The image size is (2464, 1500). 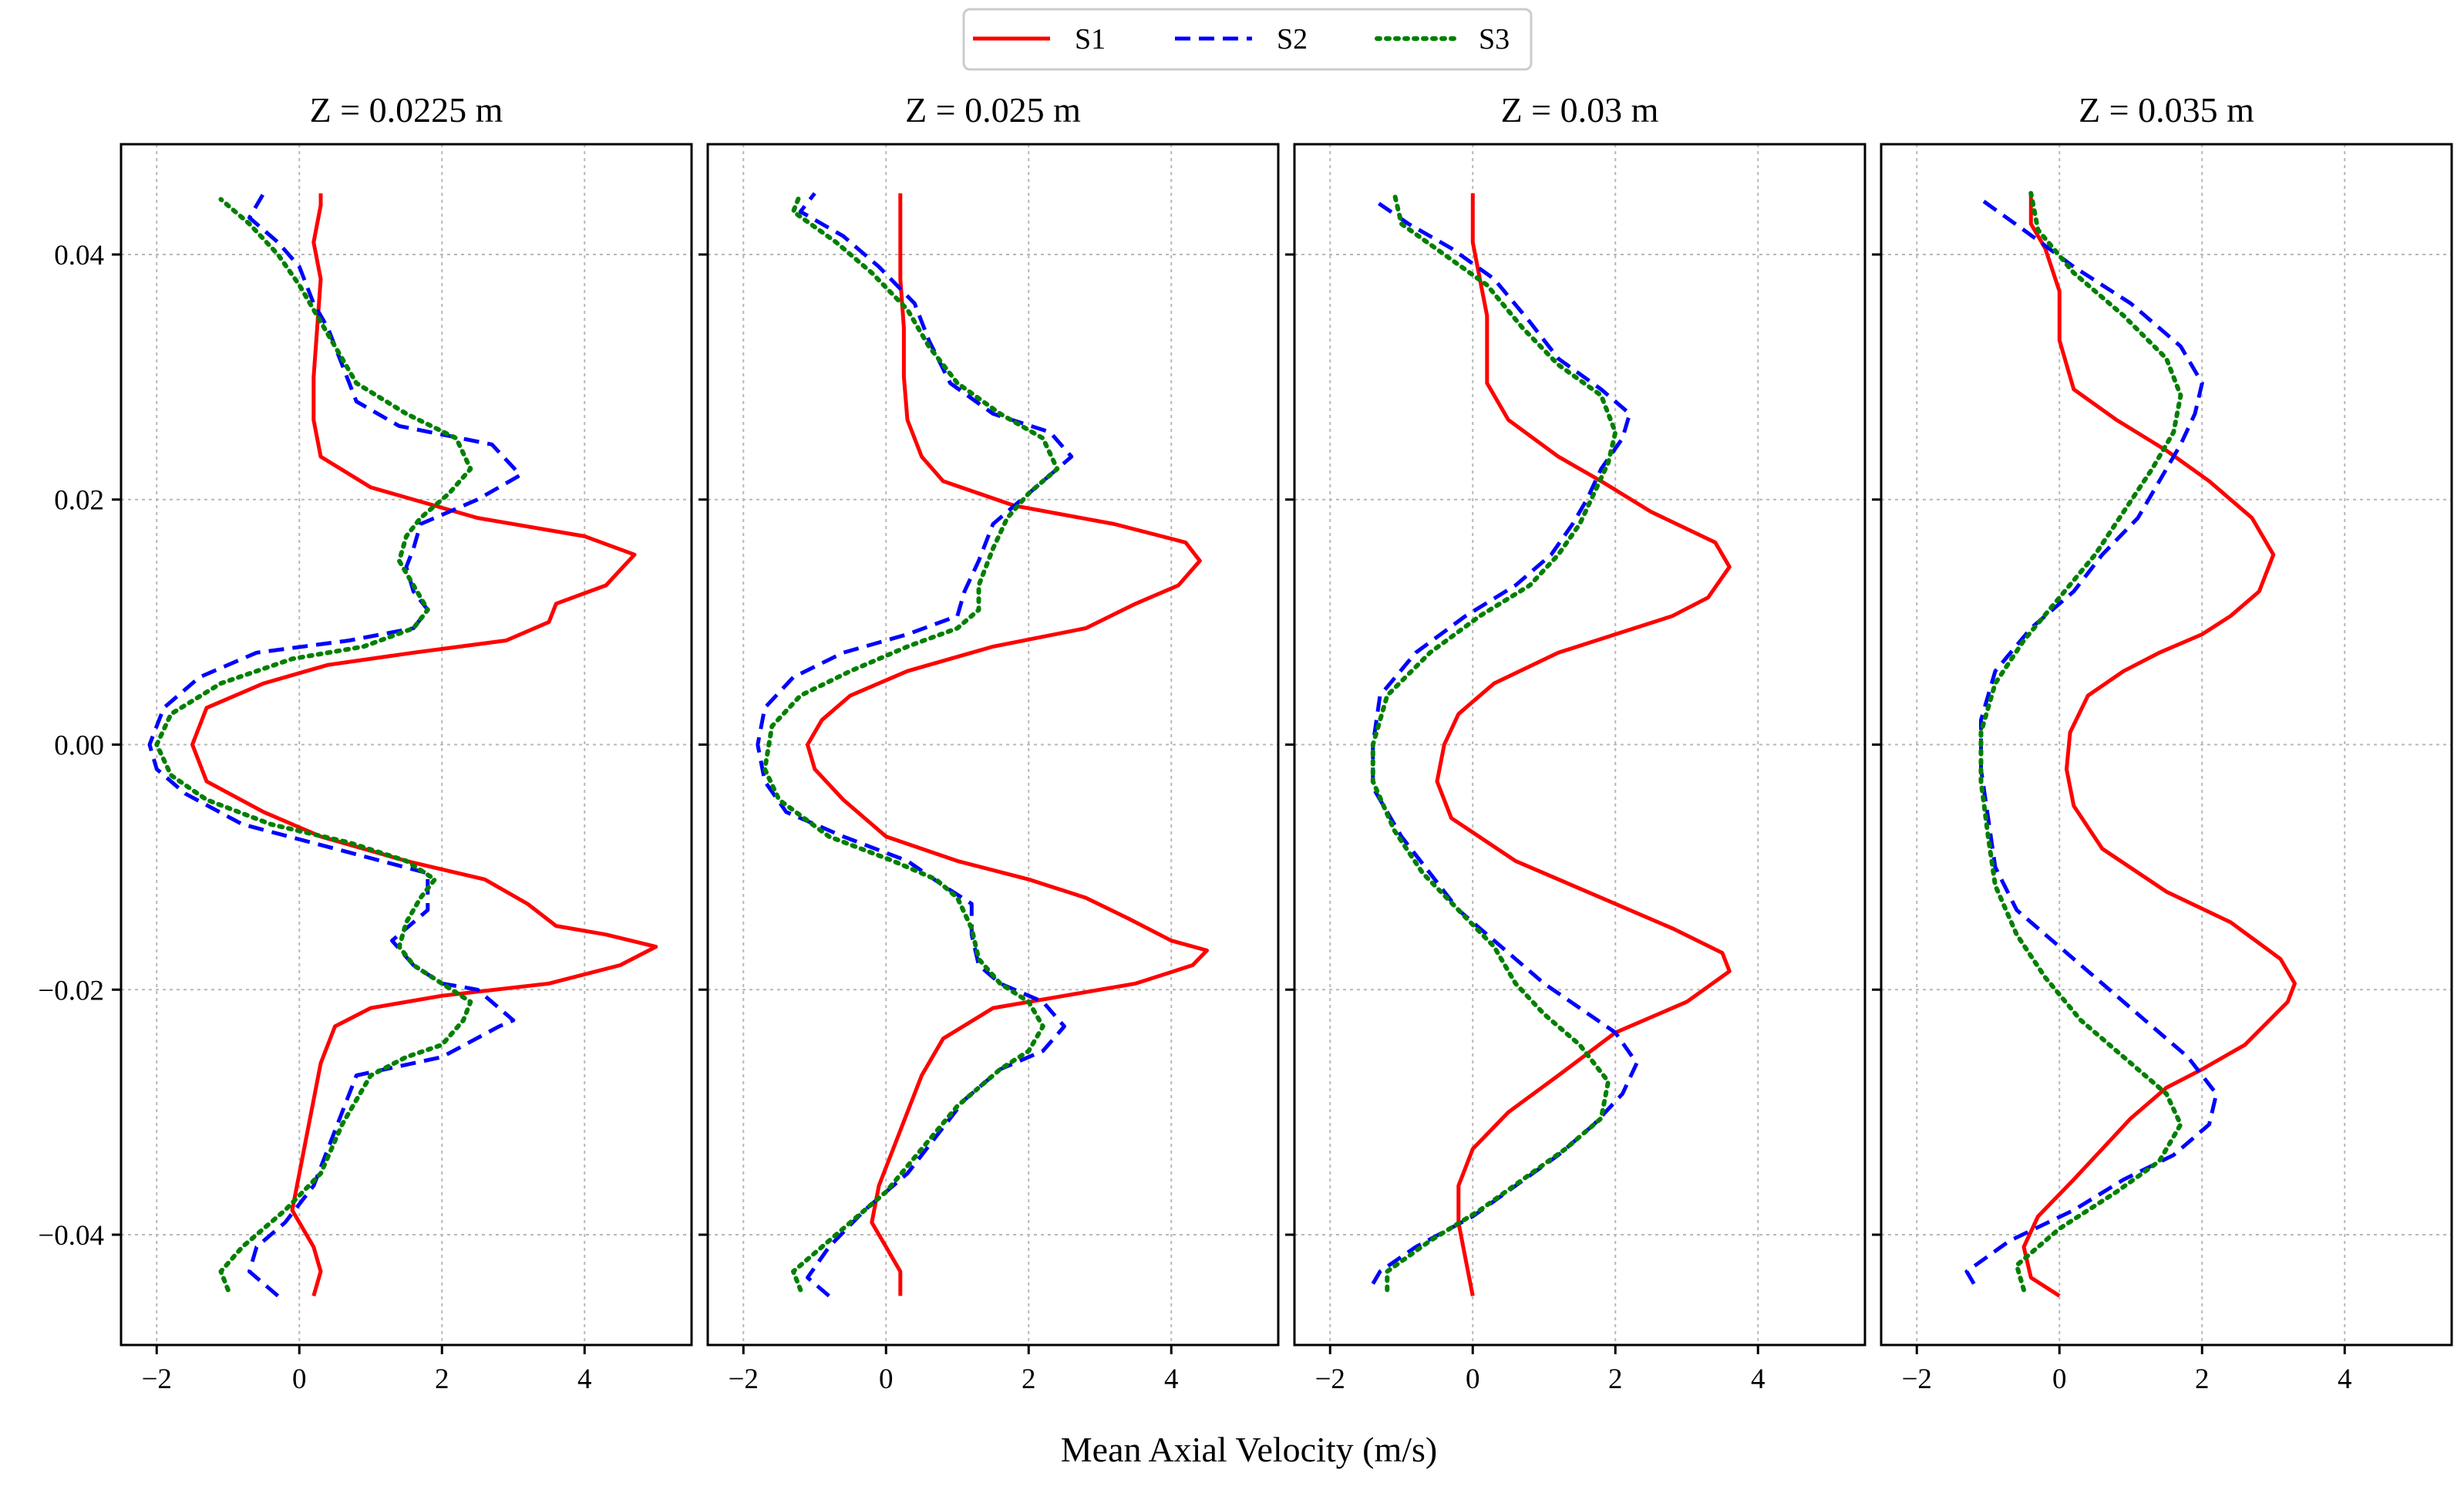 What do you see at coordinates (1580, 110) in the screenshot?
I see `panel-title: Z = 0.03 m` at bounding box center [1580, 110].